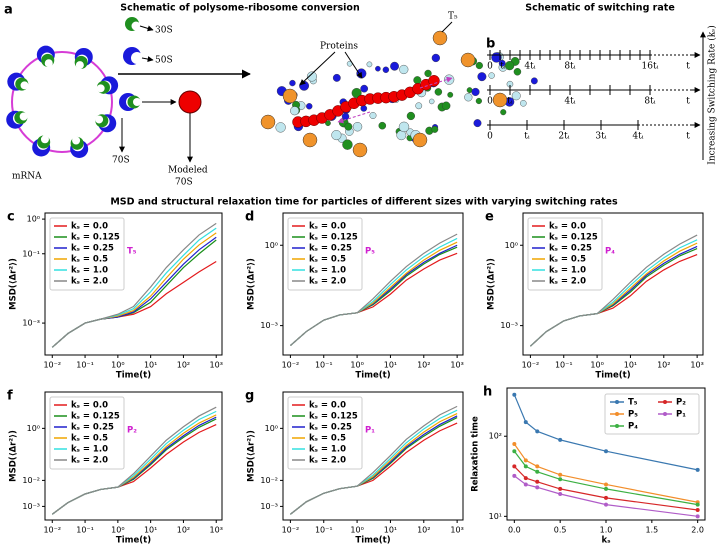  I want to click on label: Proteins, so click(339, 47).